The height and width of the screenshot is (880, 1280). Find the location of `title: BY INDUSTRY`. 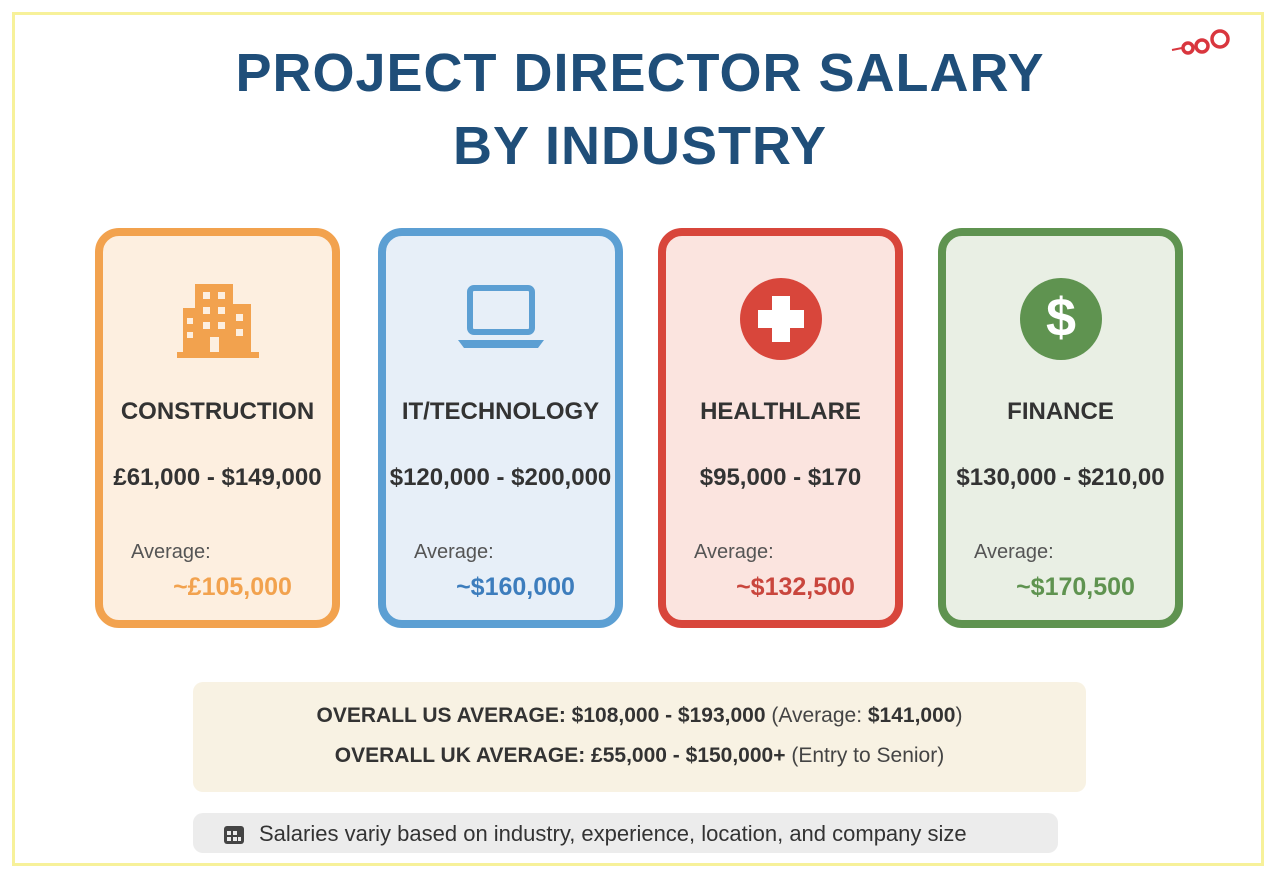

title: BY INDUSTRY is located at coordinates (640, 146).